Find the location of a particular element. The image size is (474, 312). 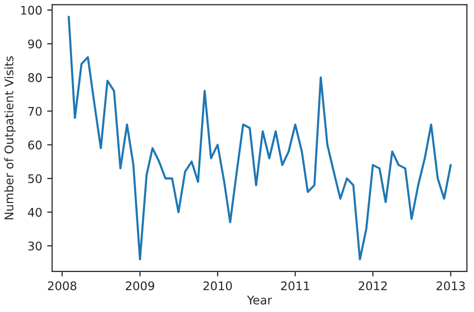

x-tick-label: 2012 is located at coordinates (372, 285).